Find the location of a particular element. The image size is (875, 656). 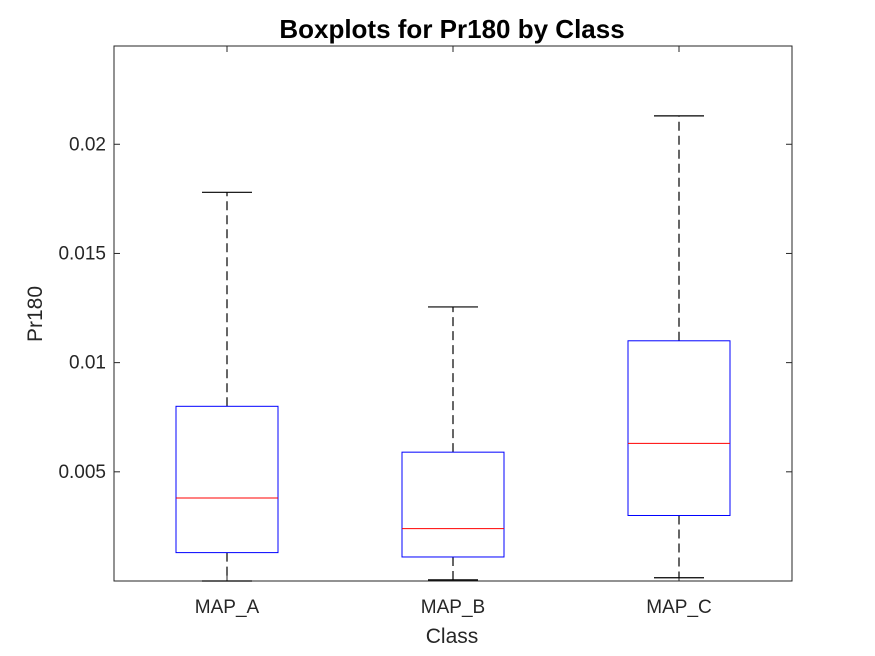

x-tick-label: MAP_C is located at coordinates (678, 607).